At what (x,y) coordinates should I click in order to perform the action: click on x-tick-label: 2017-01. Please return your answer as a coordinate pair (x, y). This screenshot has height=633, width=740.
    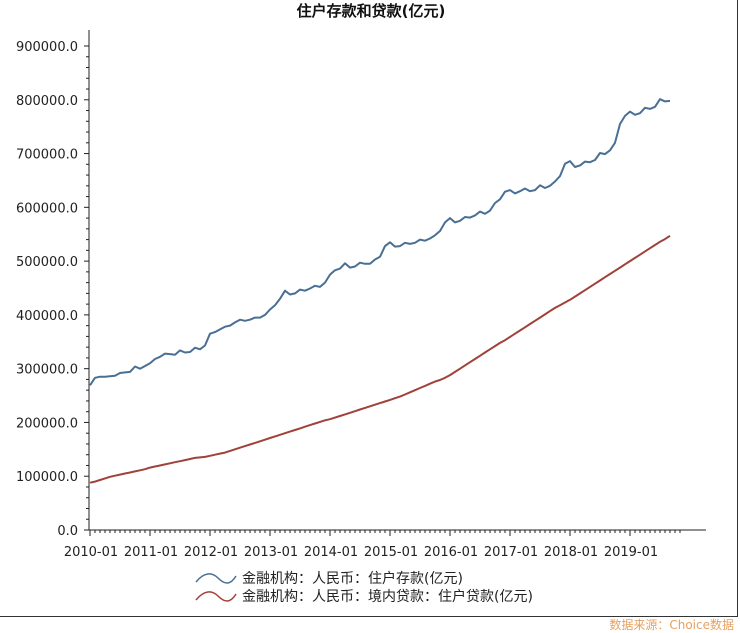
    Looking at the image, I should click on (511, 552).